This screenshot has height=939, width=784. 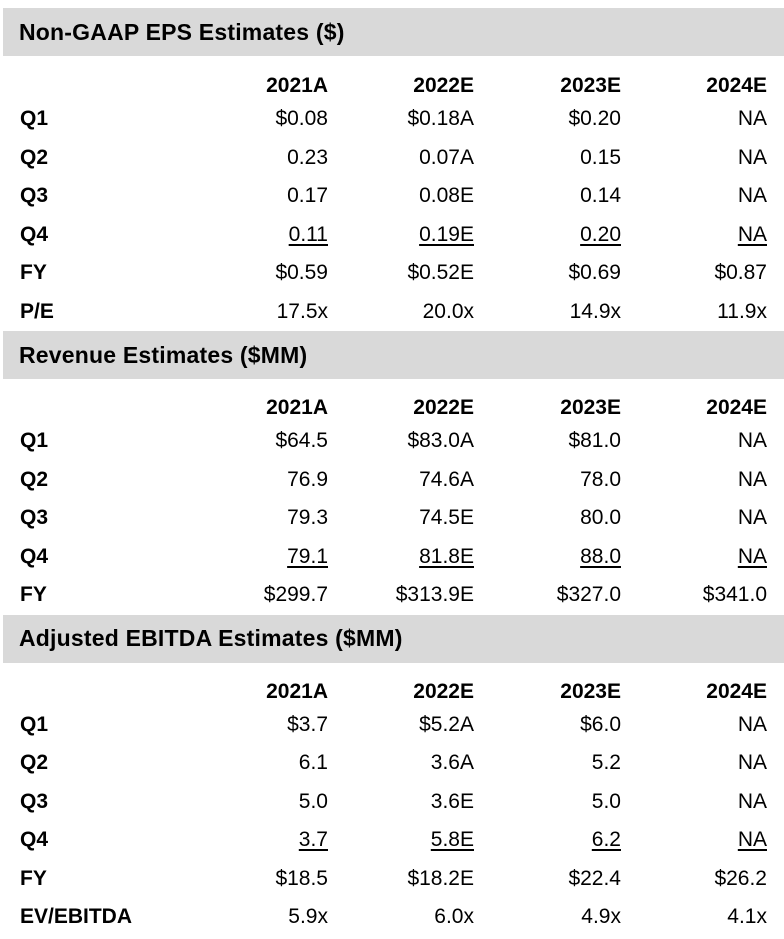 I want to click on section-title: Non-GAAP EPS Estimates ($), so click(x=393, y=32).